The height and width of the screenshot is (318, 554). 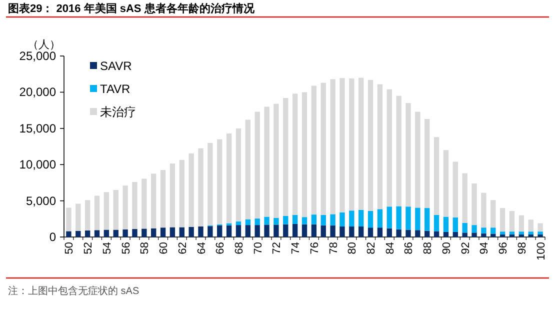 I want to click on x-tick-label: 60, so click(x=164, y=248).